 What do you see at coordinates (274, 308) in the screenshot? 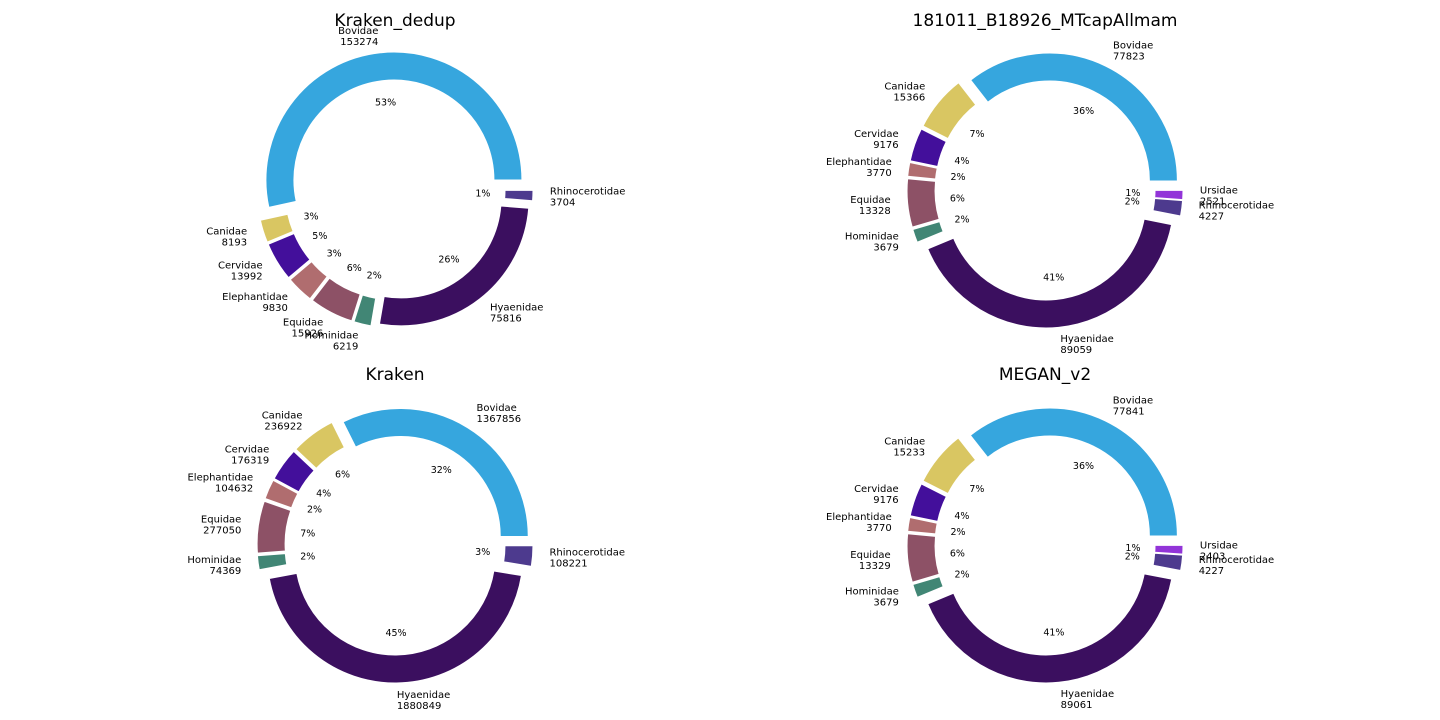
I see `slice-value: 9830` at bounding box center [274, 308].